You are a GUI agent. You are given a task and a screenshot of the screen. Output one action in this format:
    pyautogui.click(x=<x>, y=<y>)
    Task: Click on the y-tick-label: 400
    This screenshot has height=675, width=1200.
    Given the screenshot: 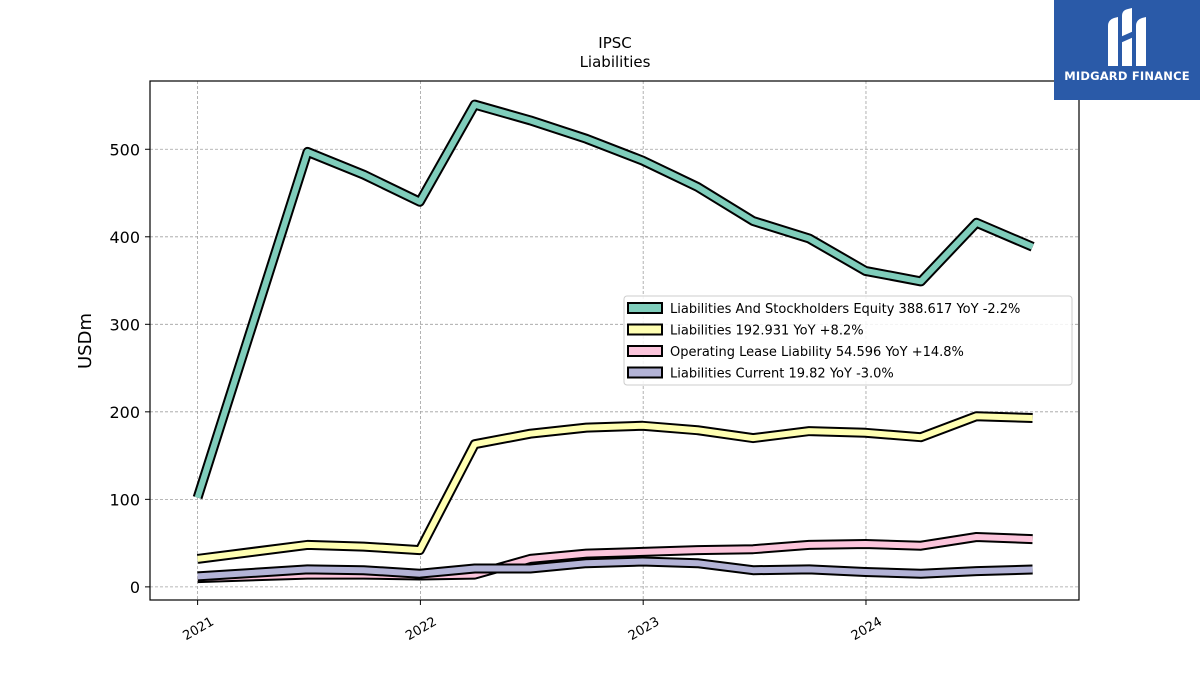 What is the action you would take?
    pyautogui.click(x=124, y=237)
    